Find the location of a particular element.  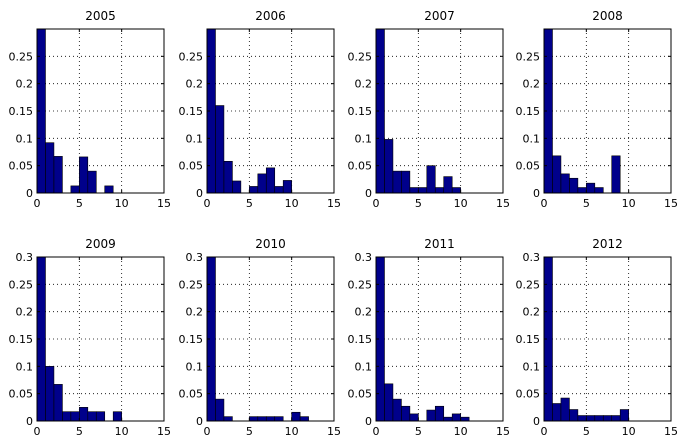

histogram-panel-2007: 0 5 10 15 0 0.05 0.1 0.15 0.2 0.25 2007 is located at coordinates (429, 109).